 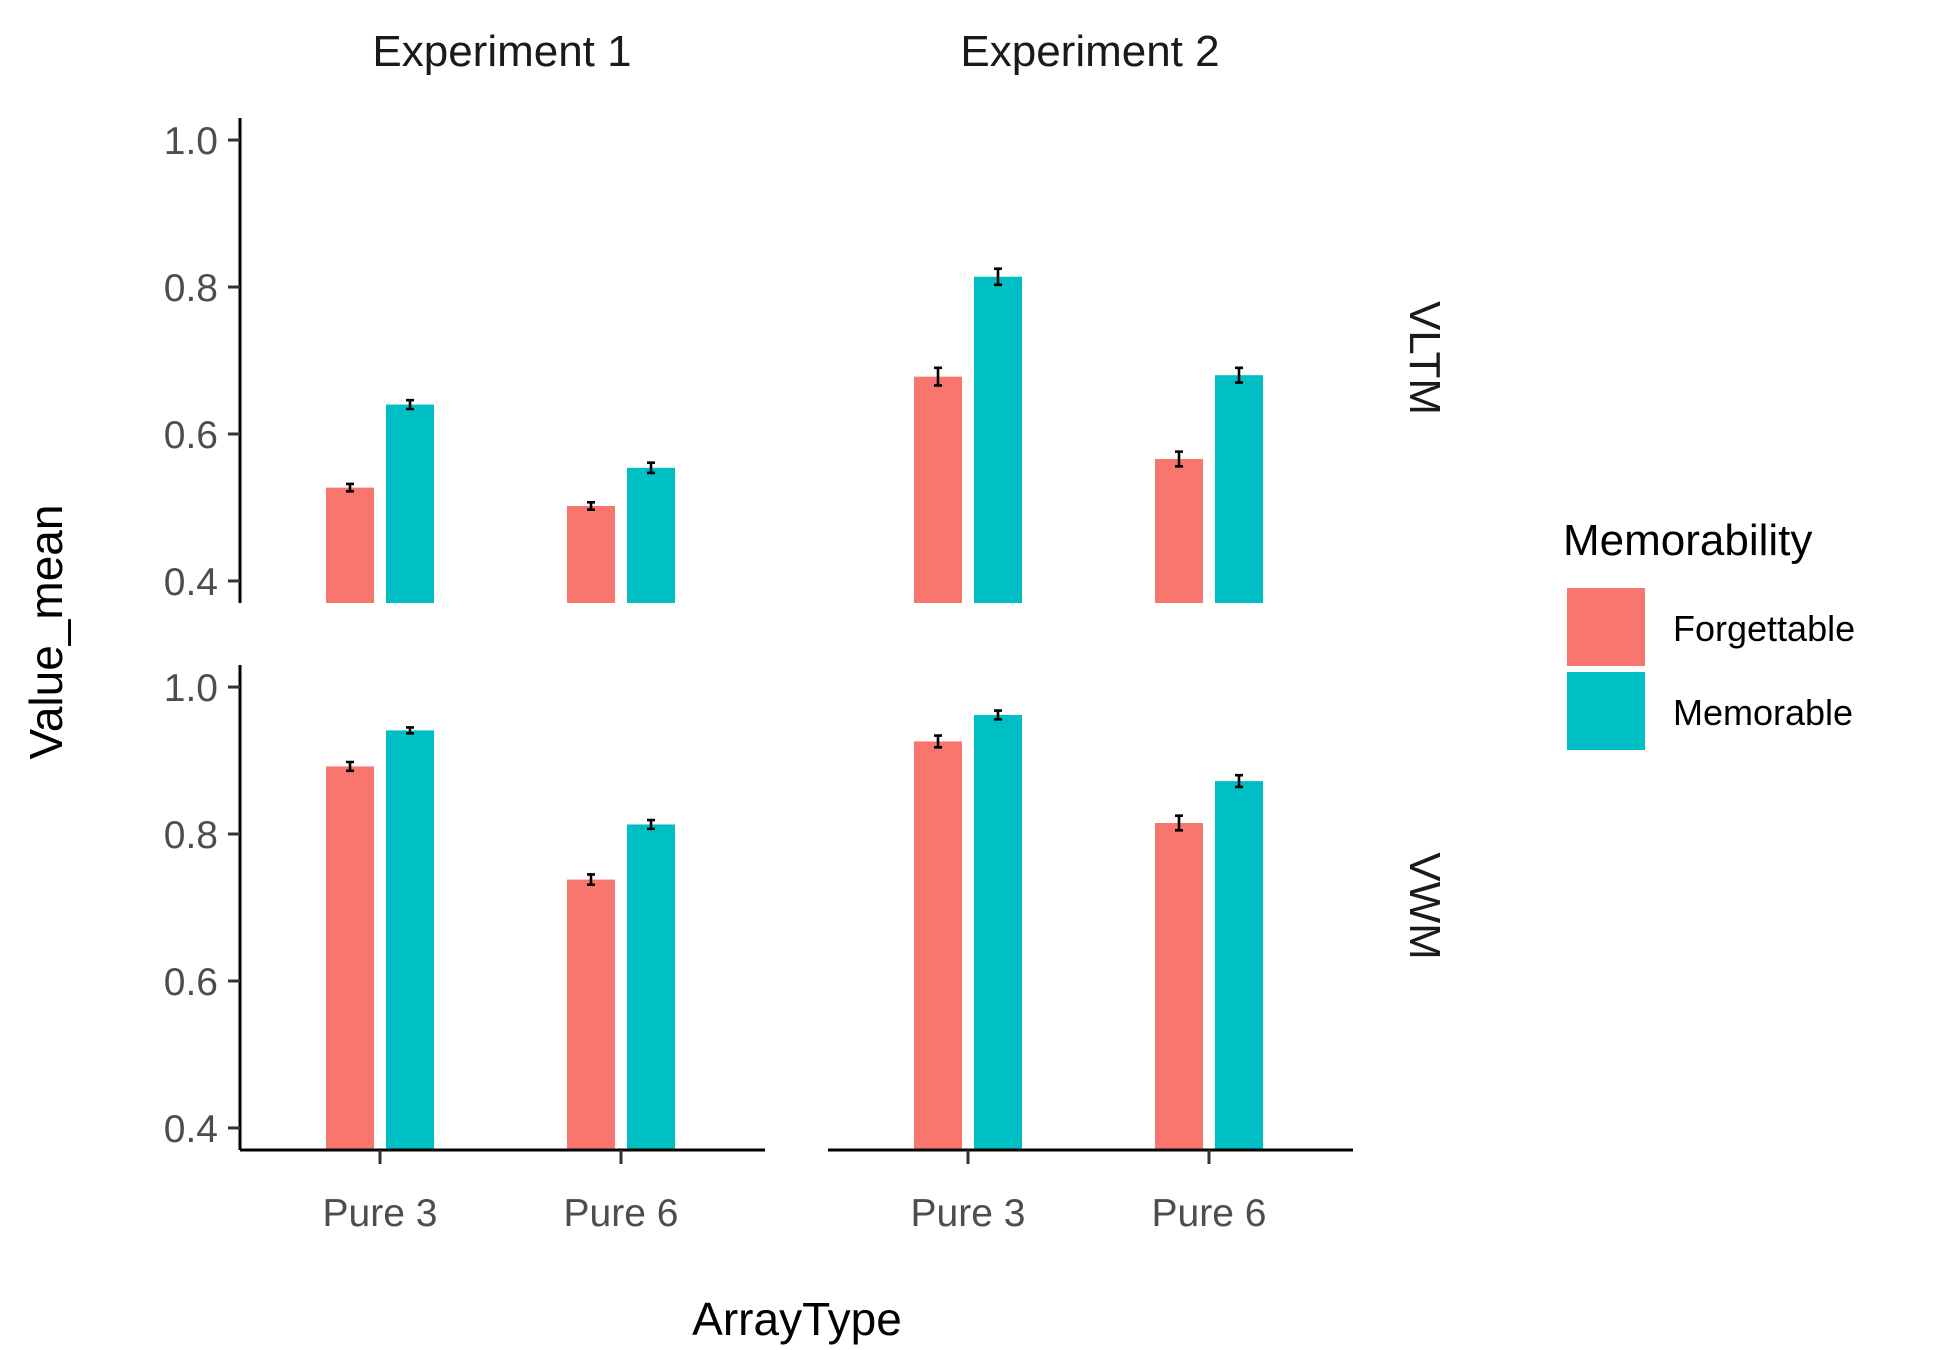 I want to click on legend-label-memorable: Memorable, so click(x=1763, y=712).